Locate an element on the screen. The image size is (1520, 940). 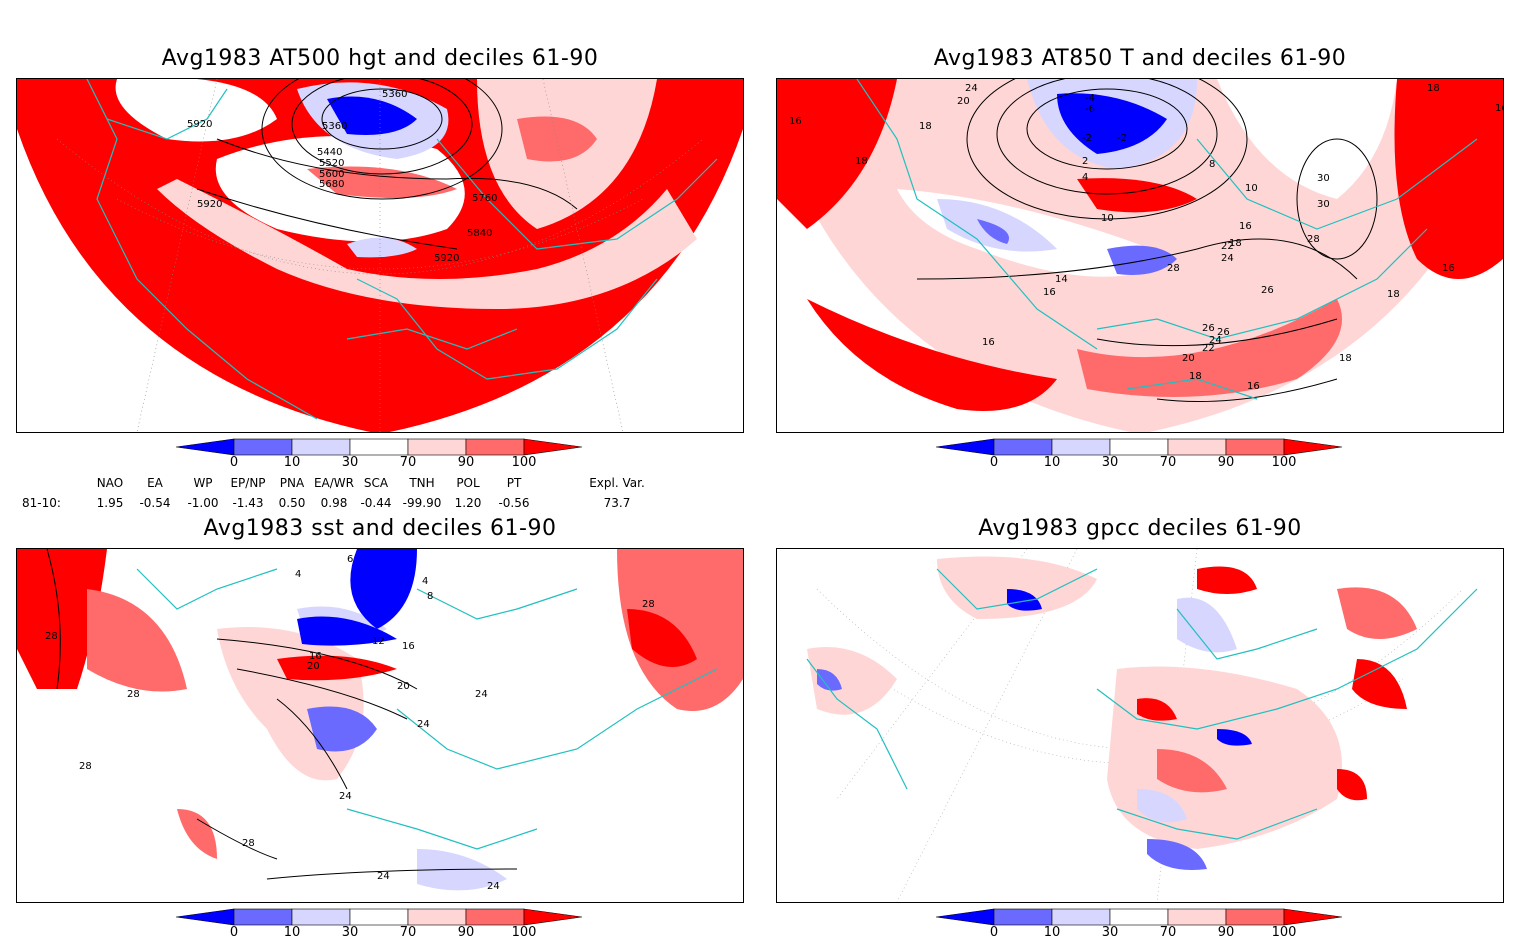
contour-label: 5760 is located at coordinates (484, 198).